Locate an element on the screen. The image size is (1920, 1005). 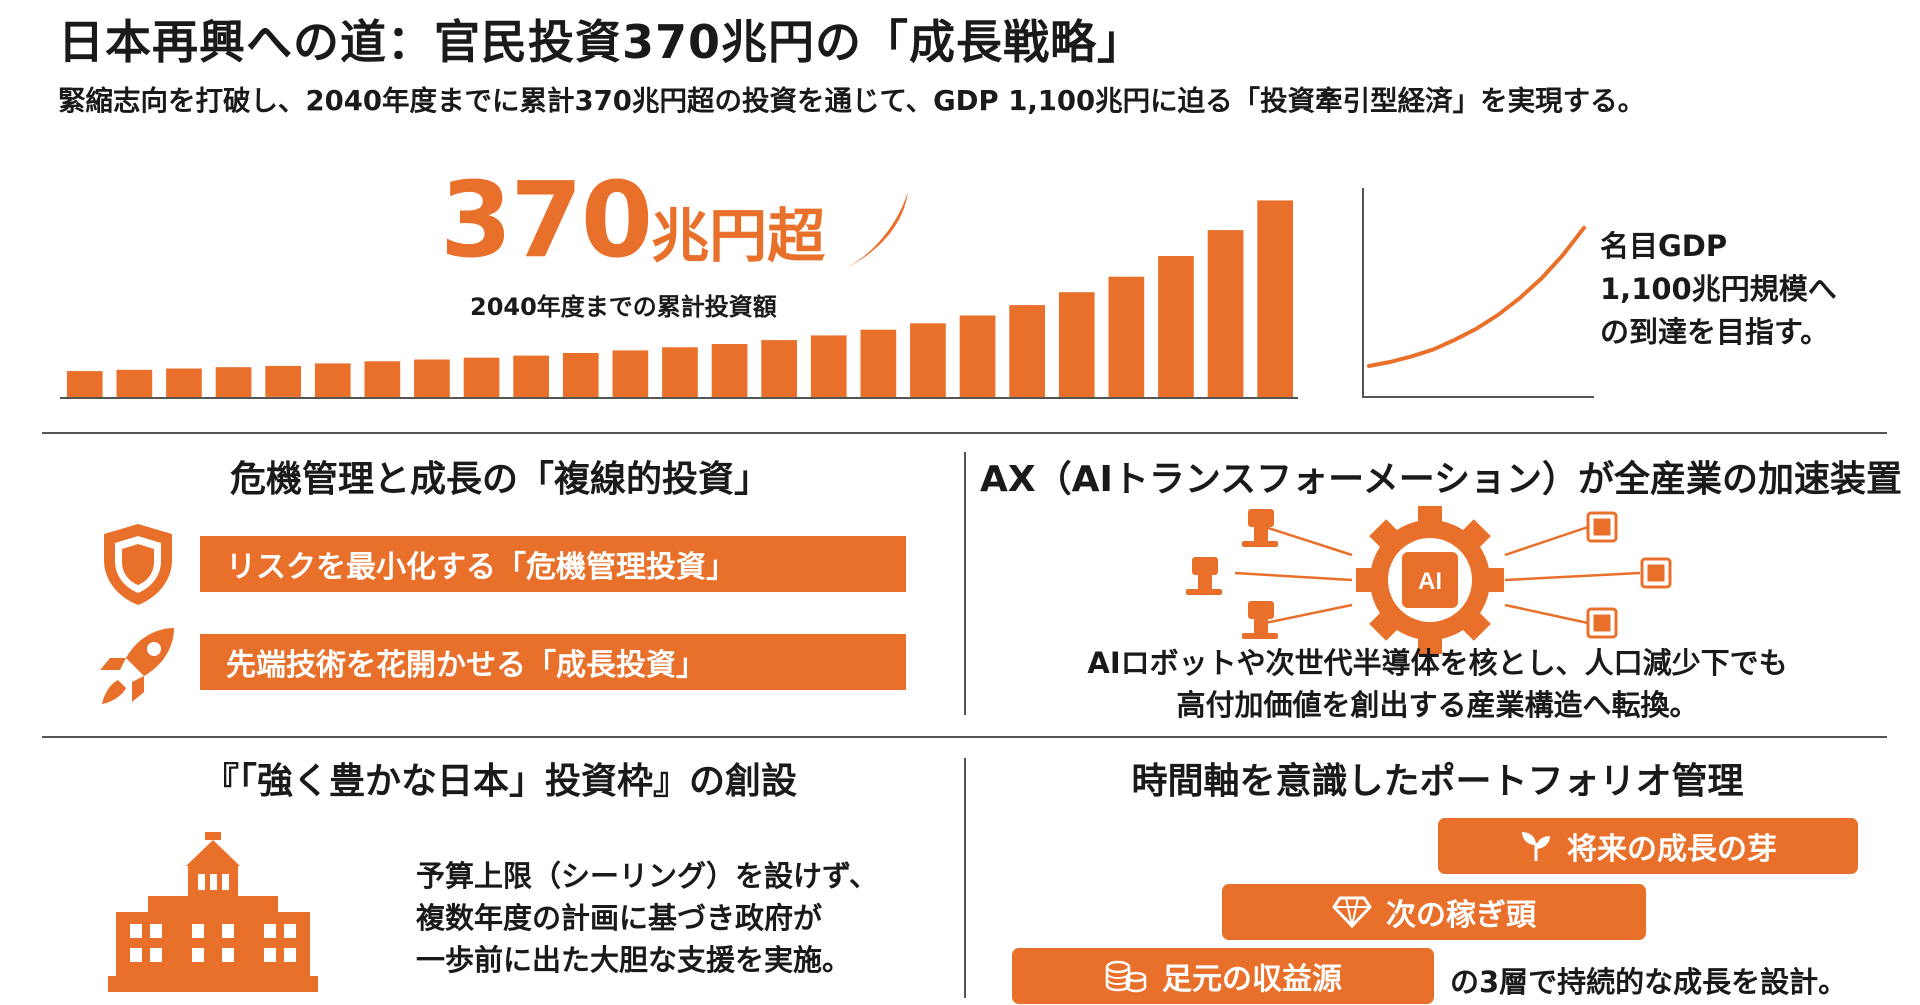
growth-investment-label: 先端技術を花開かせる「成長投資」 is located at coordinates (553, 662).